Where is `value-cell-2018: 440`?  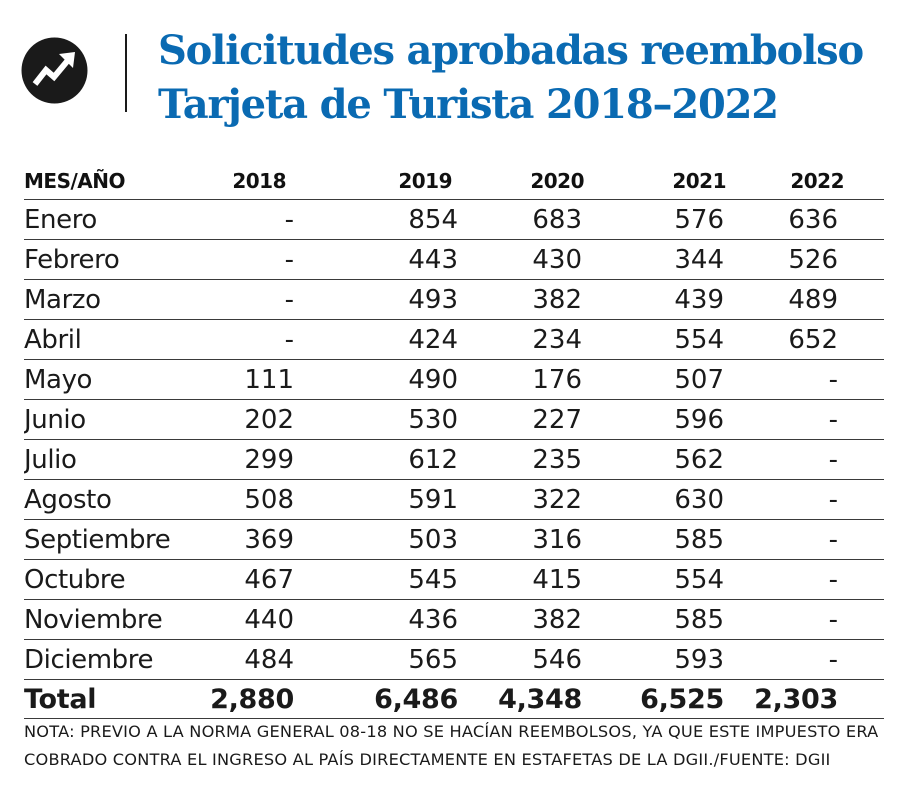 value-cell-2018: 440 is located at coordinates (240, 619).